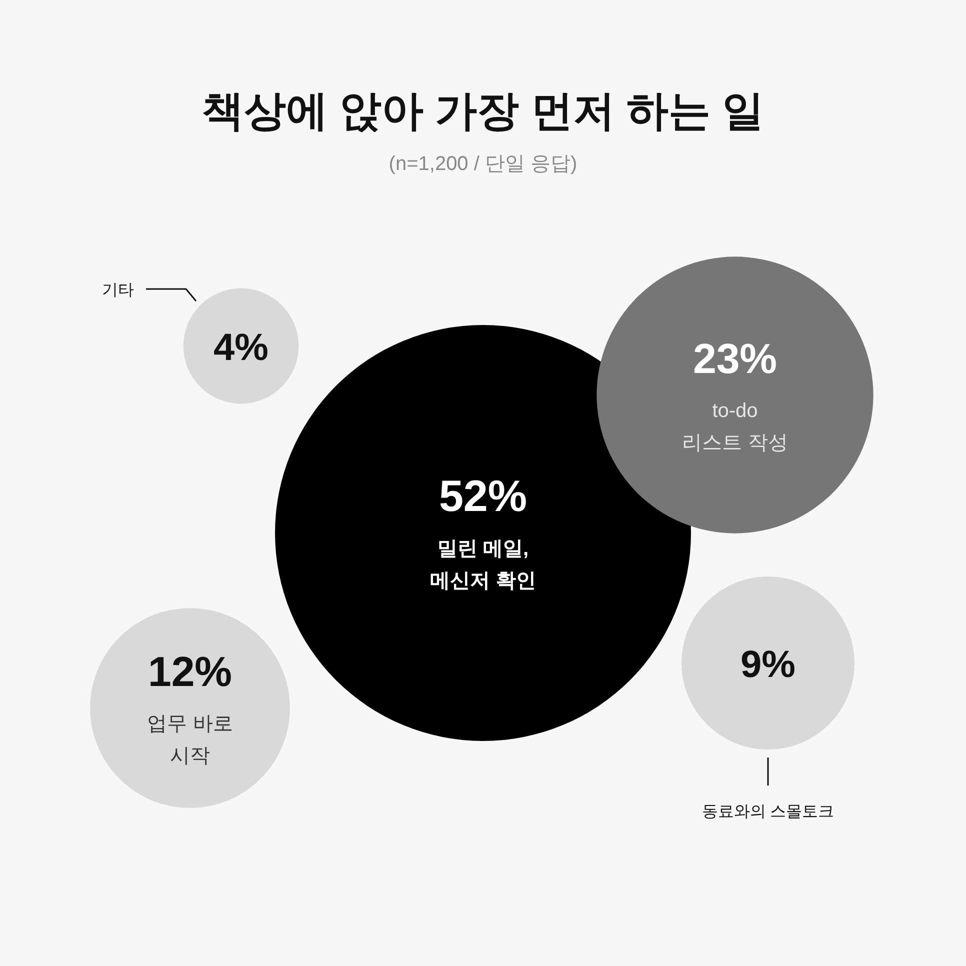 This screenshot has width=966, height=966. What do you see at coordinates (483, 496) in the screenshot?
I see `data-label: 52%` at bounding box center [483, 496].